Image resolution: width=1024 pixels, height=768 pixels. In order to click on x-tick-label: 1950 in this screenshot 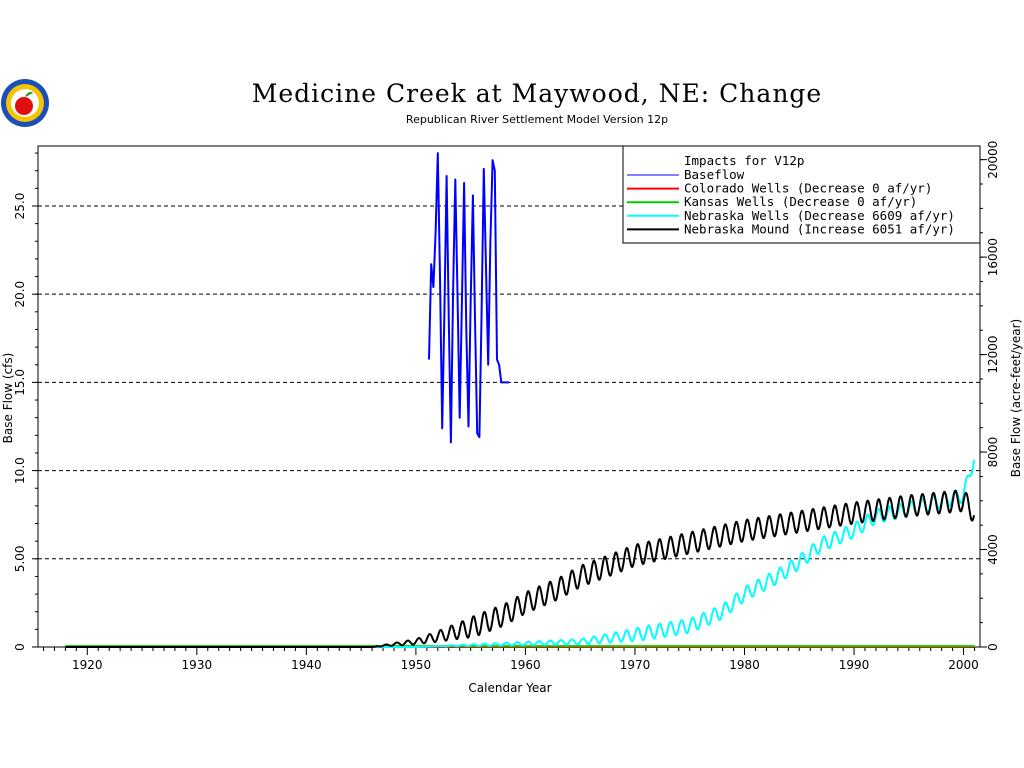, I will do `click(416, 665)`.